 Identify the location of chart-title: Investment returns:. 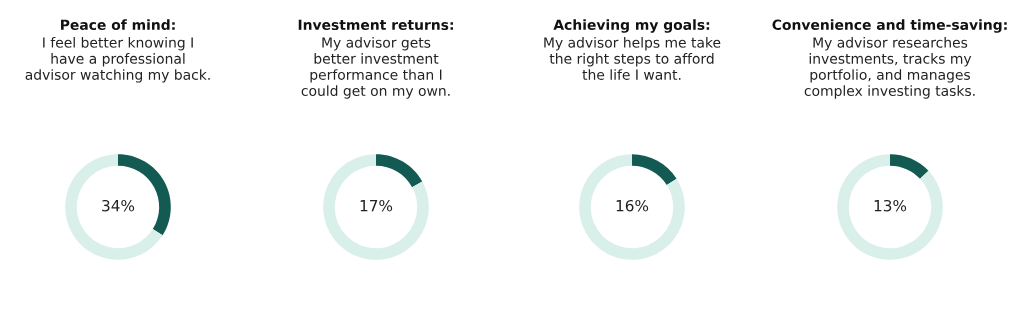
(375, 25).